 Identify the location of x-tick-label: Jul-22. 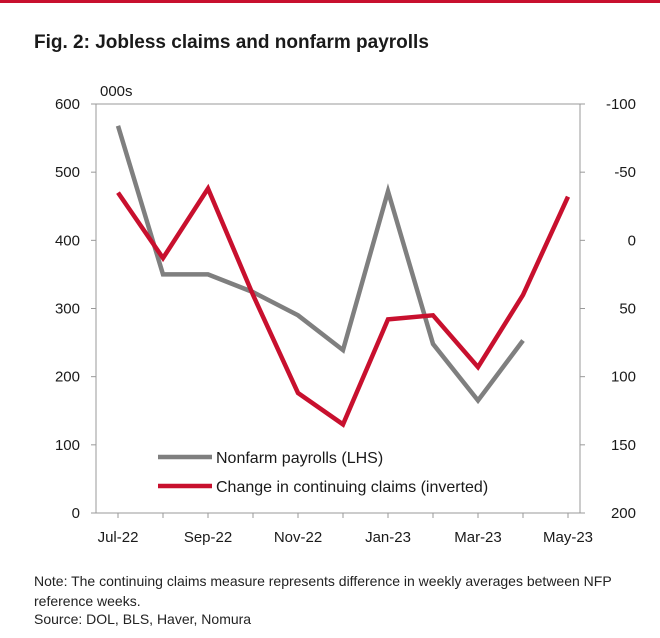
(118, 537).